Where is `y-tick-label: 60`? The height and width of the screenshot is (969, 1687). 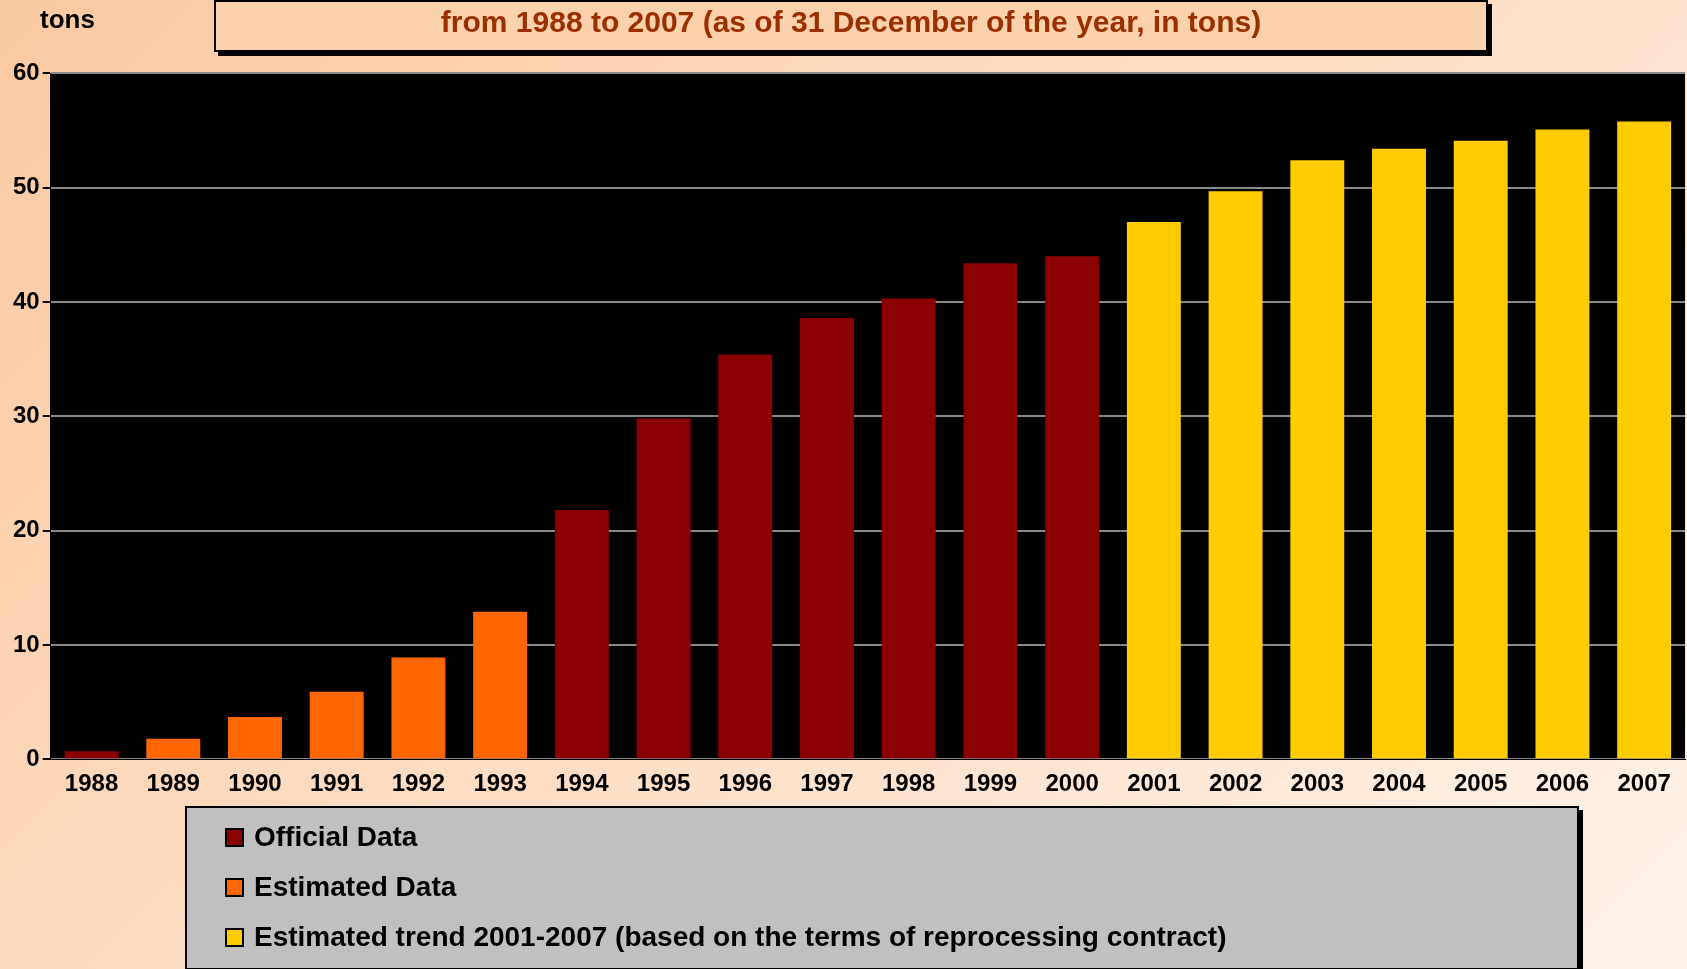
y-tick-label: 60 is located at coordinates (26, 72).